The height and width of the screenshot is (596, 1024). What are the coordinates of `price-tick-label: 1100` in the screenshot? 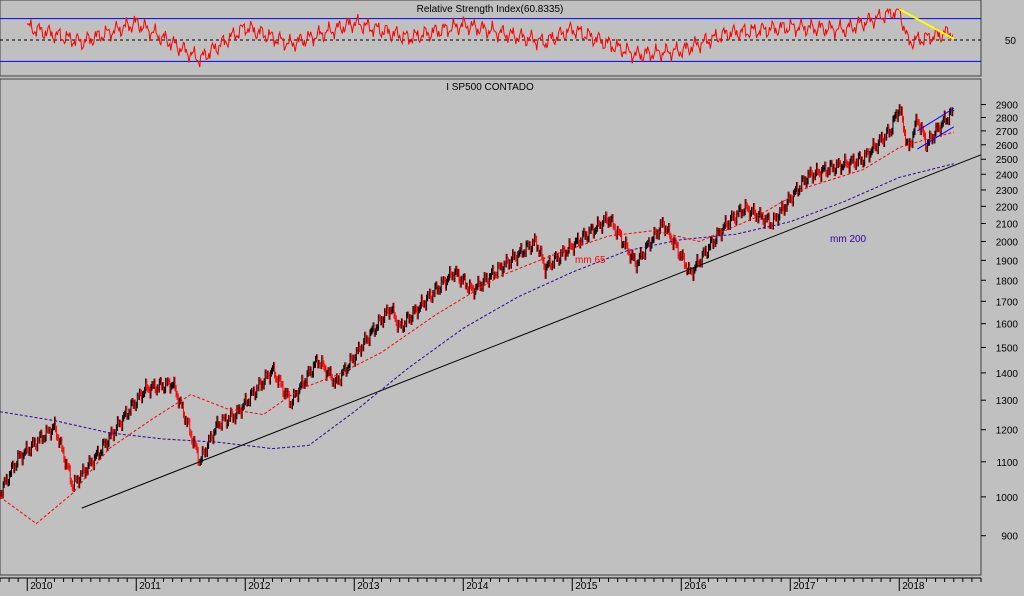 It's located at (1007, 463).